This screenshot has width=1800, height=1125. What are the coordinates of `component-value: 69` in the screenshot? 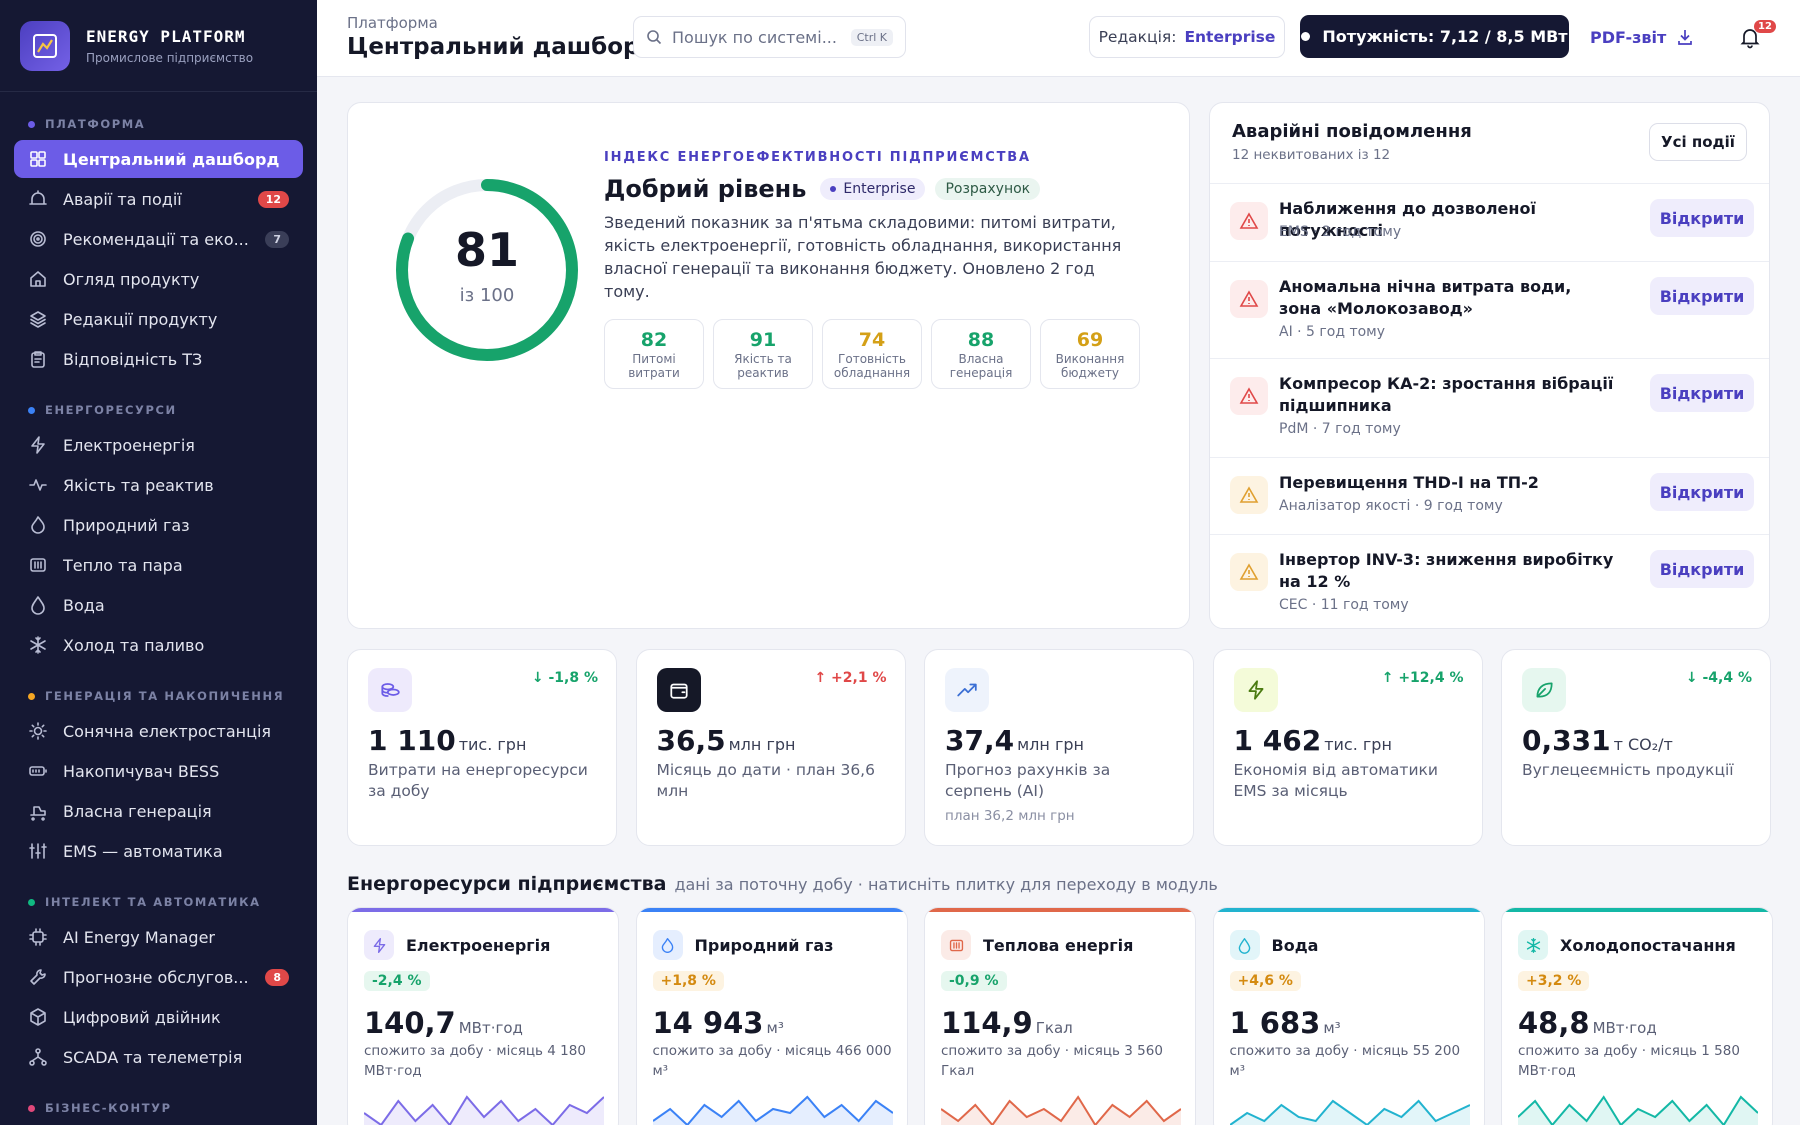 It's located at (1090, 340).